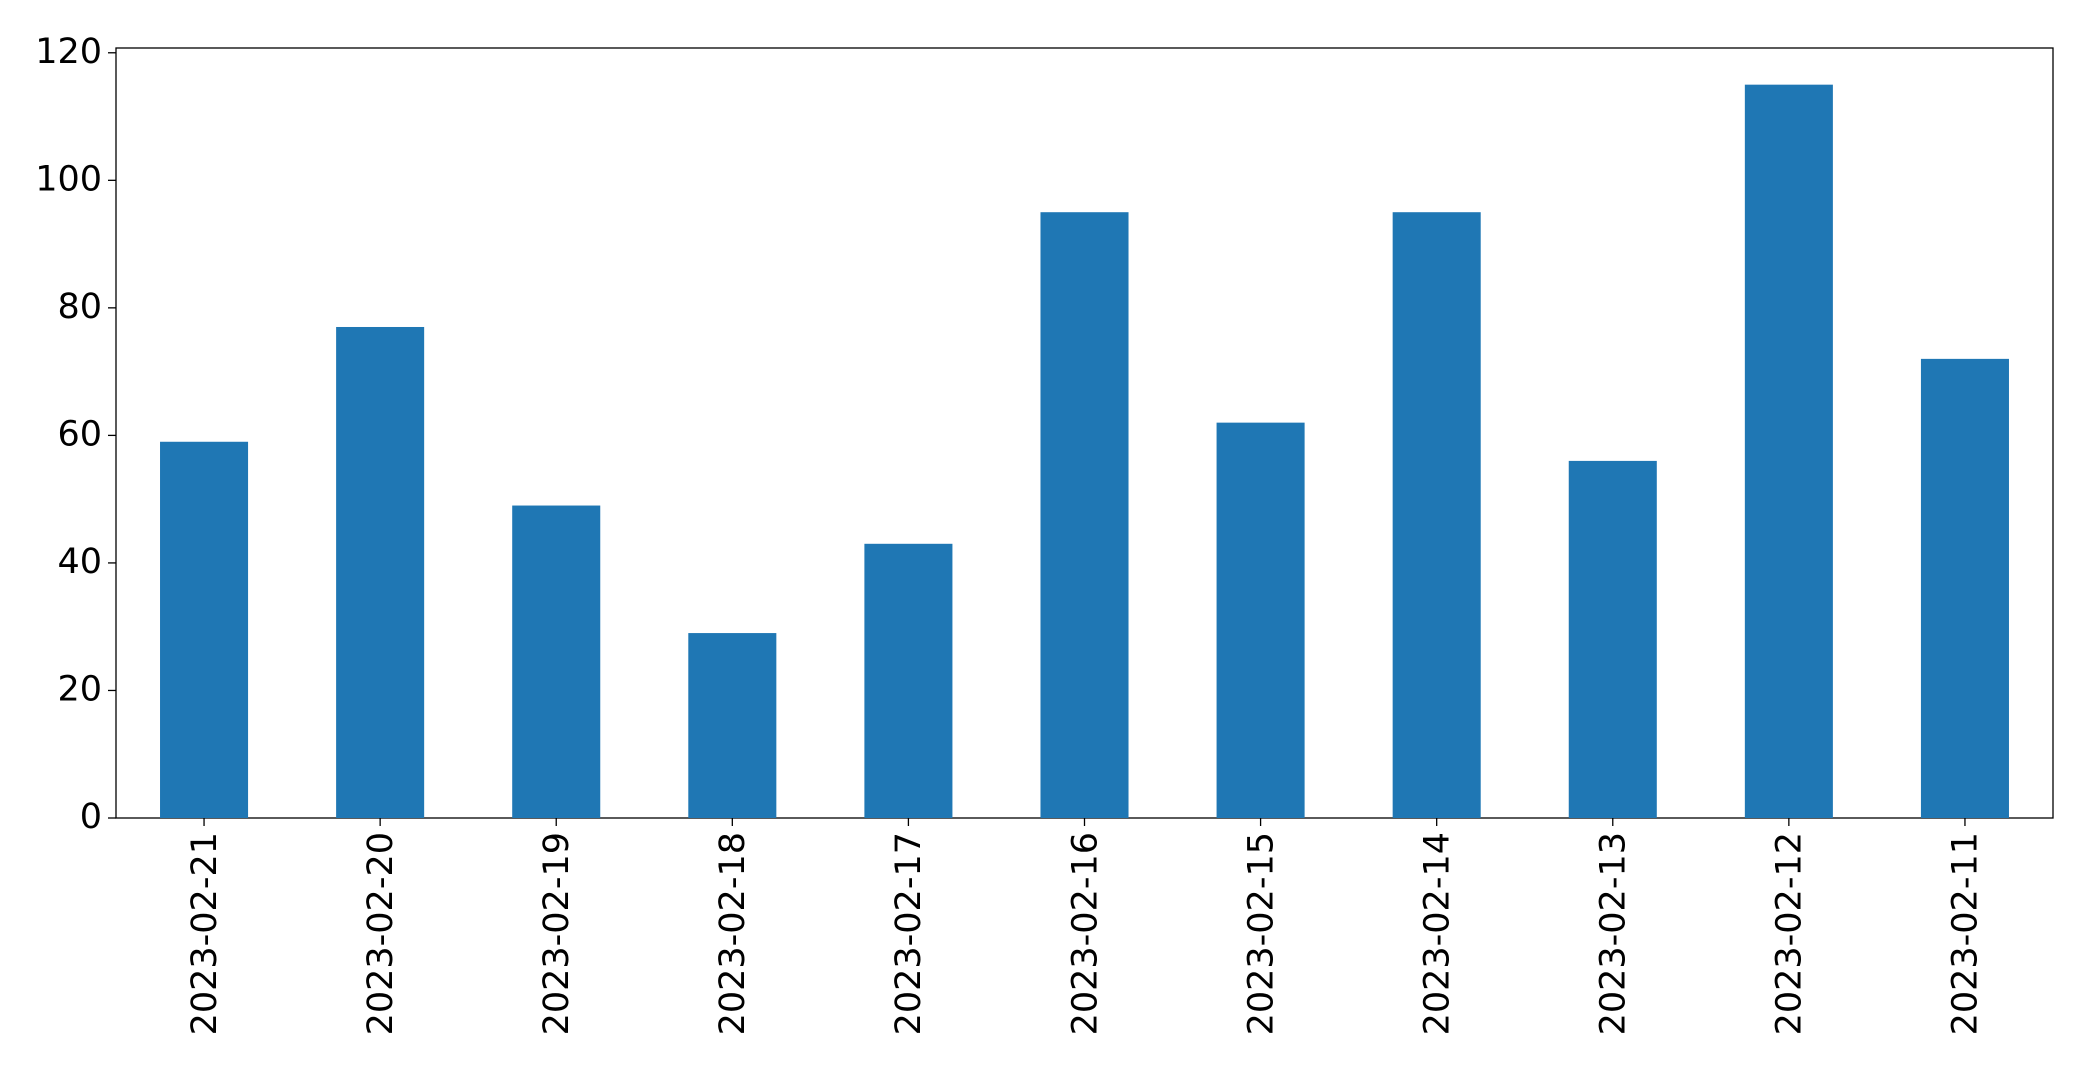 This screenshot has height=1070, width=2093. Describe the element at coordinates (381, 933) in the screenshot. I see `x-tick-label: 2023-02-20` at that location.